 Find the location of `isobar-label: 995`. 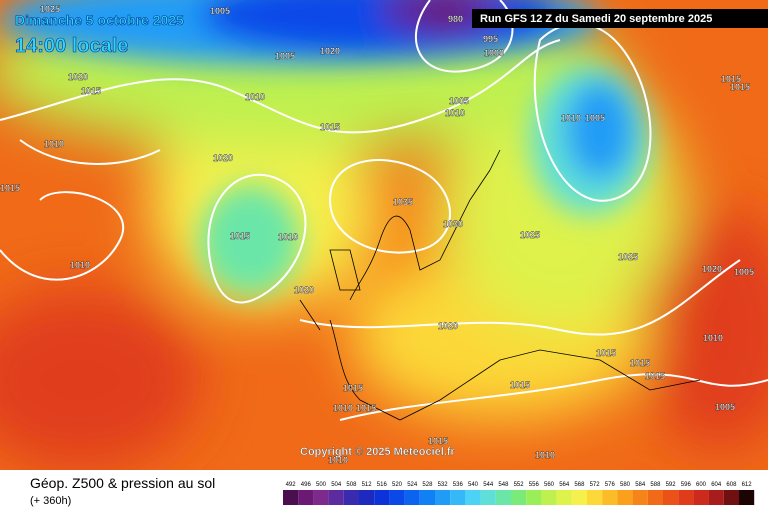

isobar-label: 995 is located at coordinates (490, 39).